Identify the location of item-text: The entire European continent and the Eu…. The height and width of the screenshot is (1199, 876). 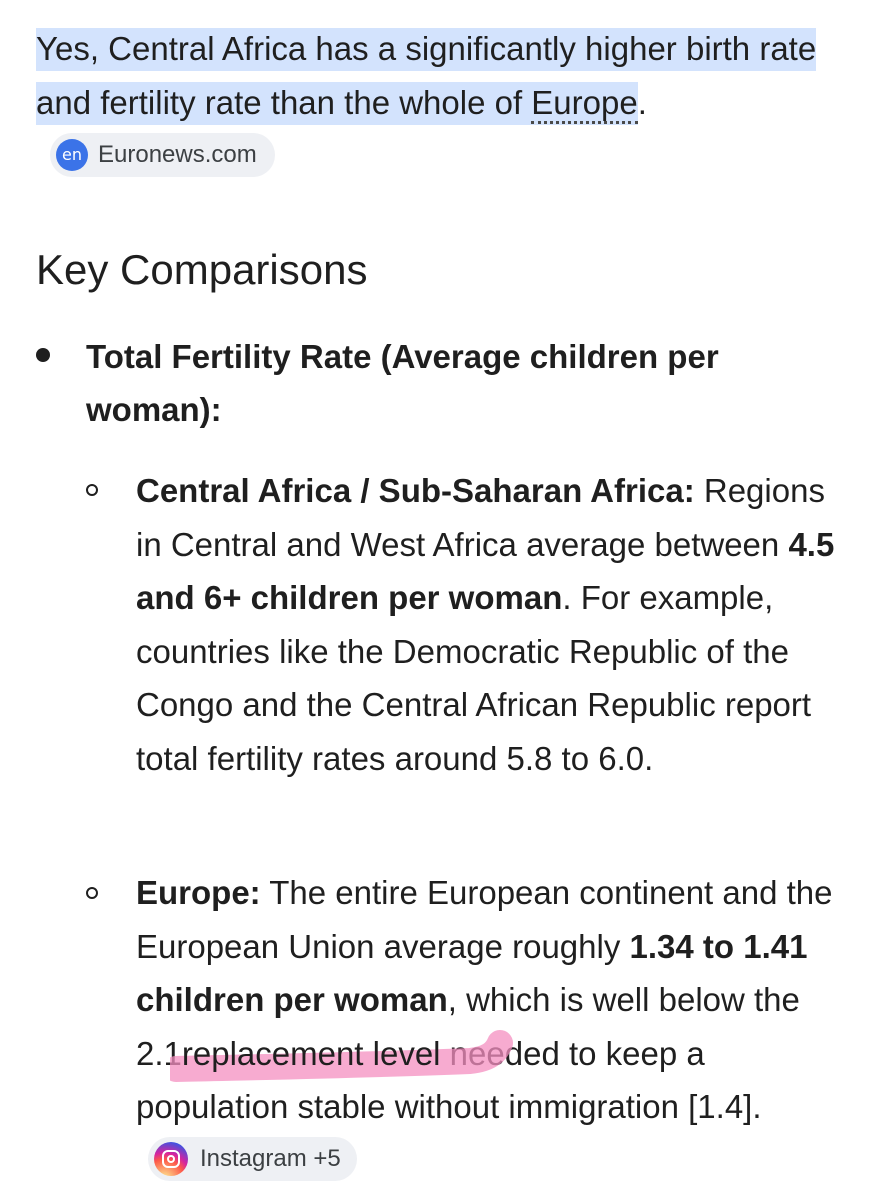
(484, 919).